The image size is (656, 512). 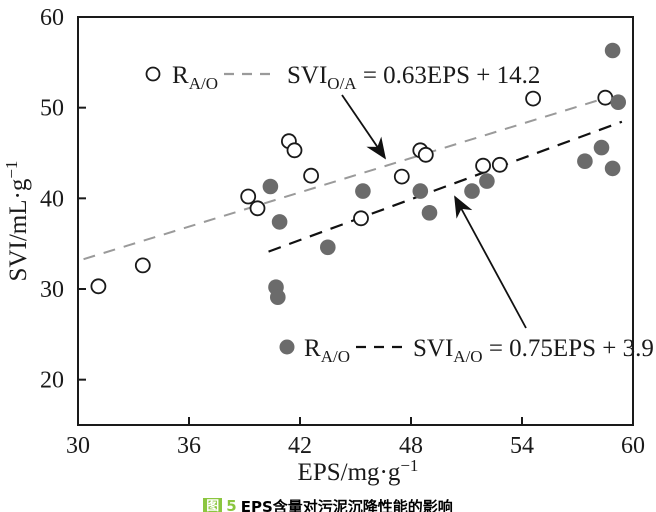 I want to click on y-tick-label: 60, so click(x=52, y=18).